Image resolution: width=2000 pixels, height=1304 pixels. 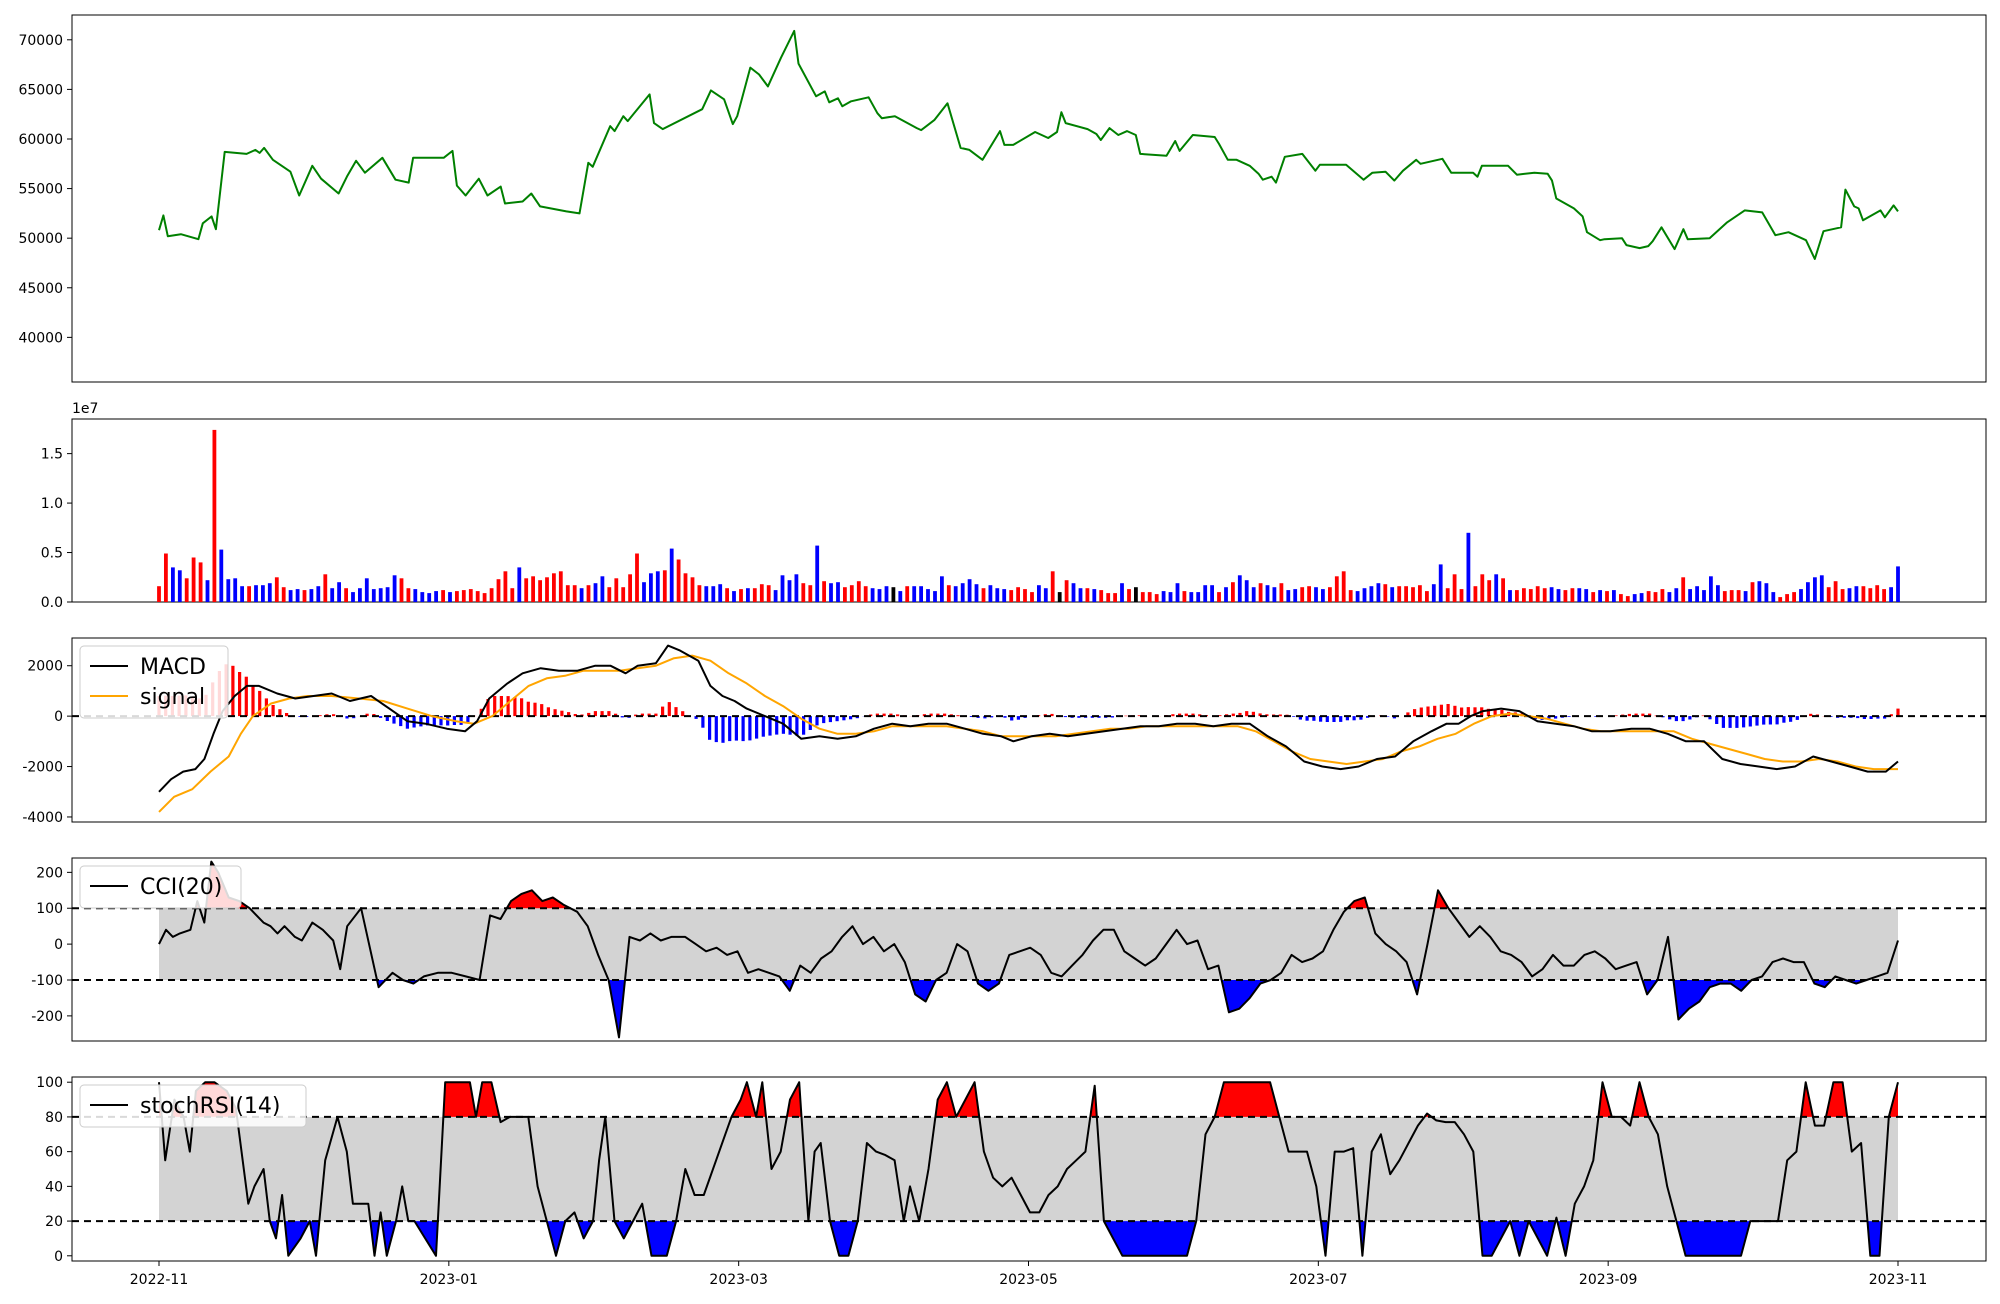 What do you see at coordinates (58, 945) in the screenshot?
I see `cci-ytick-label: 0` at bounding box center [58, 945].